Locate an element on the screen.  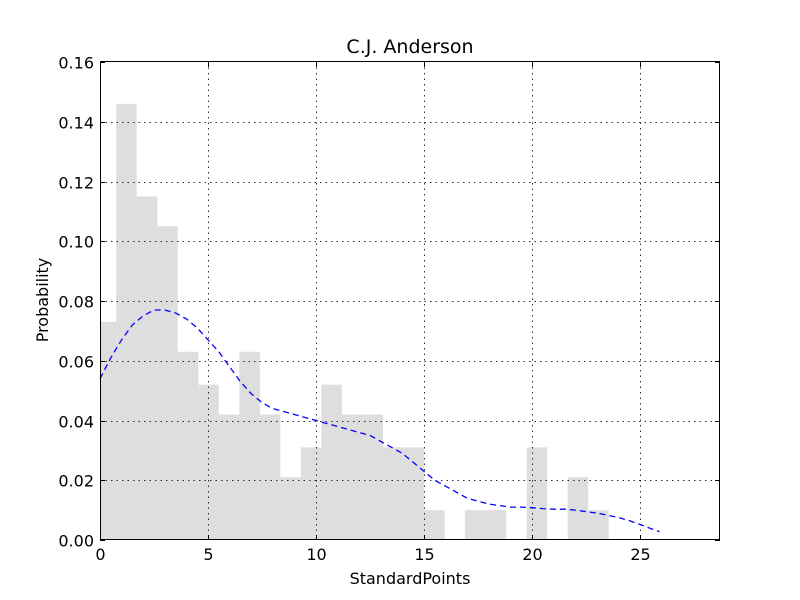
y-axis-title: Probability is located at coordinates (42, 300).